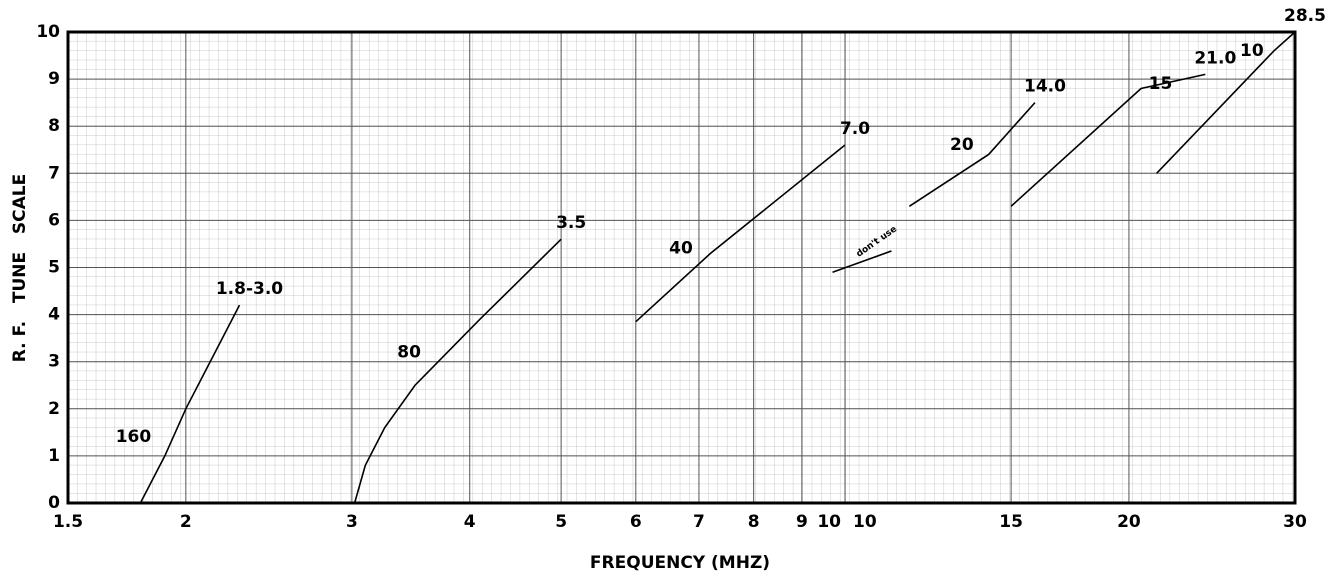  What do you see at coordinates (48, 32) in the screenshot?
I see `y-tick-label: 10` at bounding box center [48, 32].